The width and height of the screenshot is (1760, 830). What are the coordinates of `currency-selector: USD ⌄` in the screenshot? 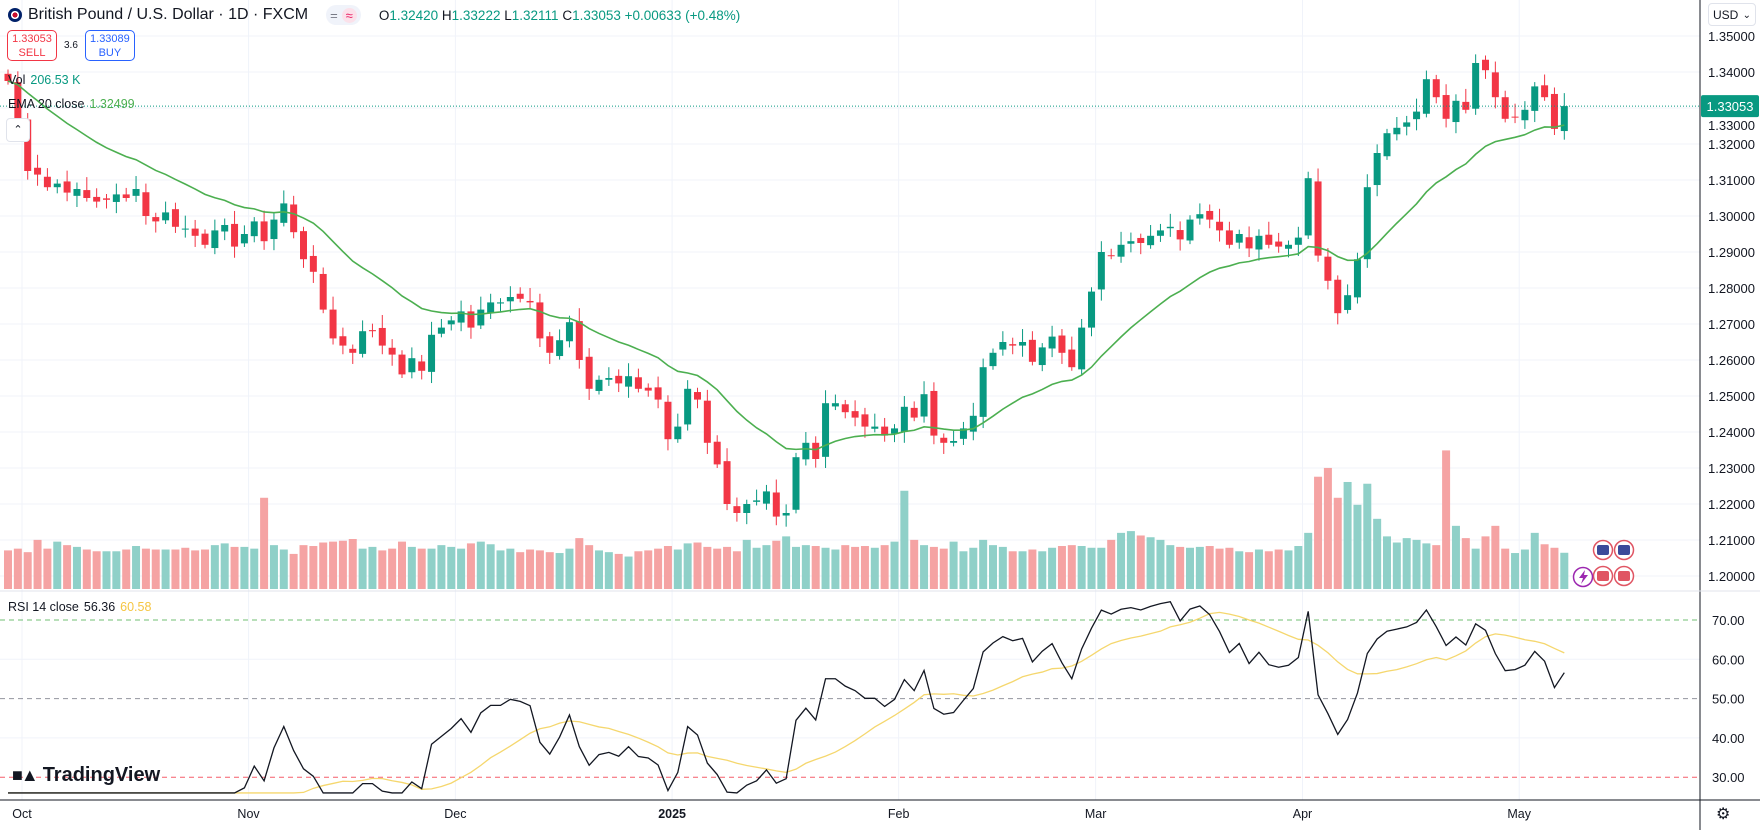 It's located at (1732, 14).